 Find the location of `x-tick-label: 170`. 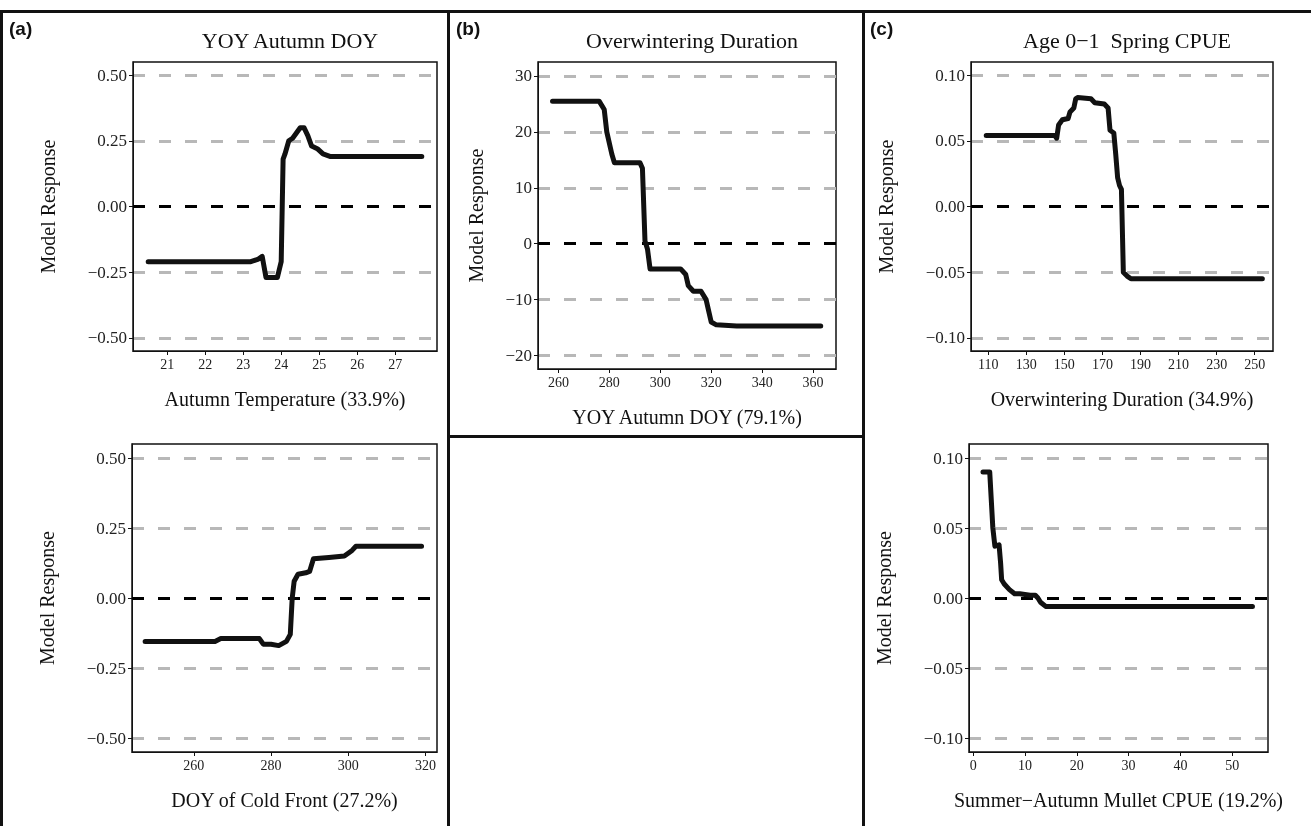

x-tick-label: 170 is located at coordinates (1102, 364).